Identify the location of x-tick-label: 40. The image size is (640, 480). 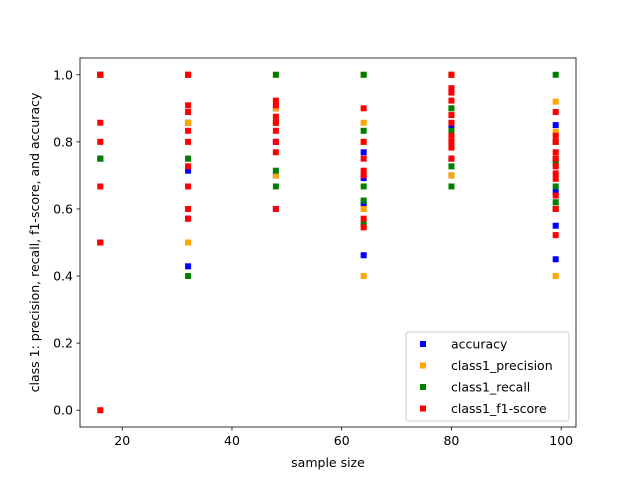
(232, 440).